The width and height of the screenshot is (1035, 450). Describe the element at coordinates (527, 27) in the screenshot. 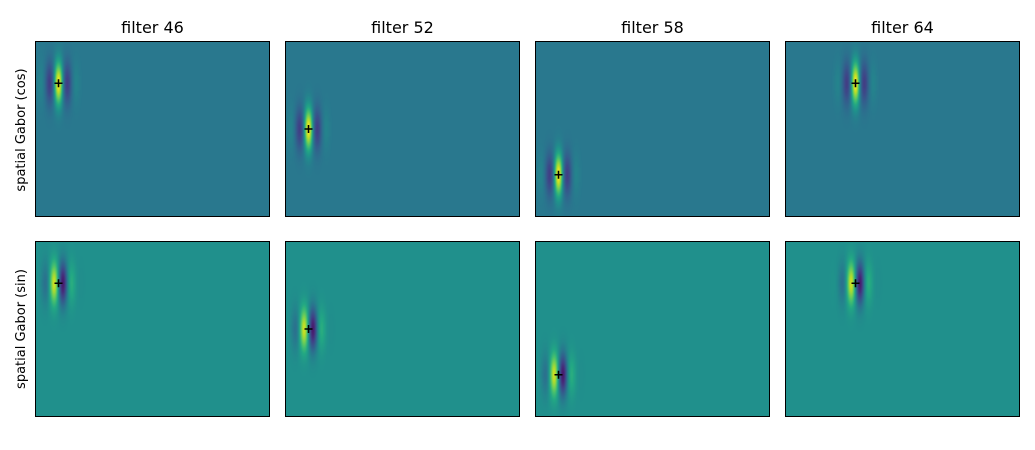

I see `column-titles: filter 46 filter 52 filter 58 filter 64` at that location.